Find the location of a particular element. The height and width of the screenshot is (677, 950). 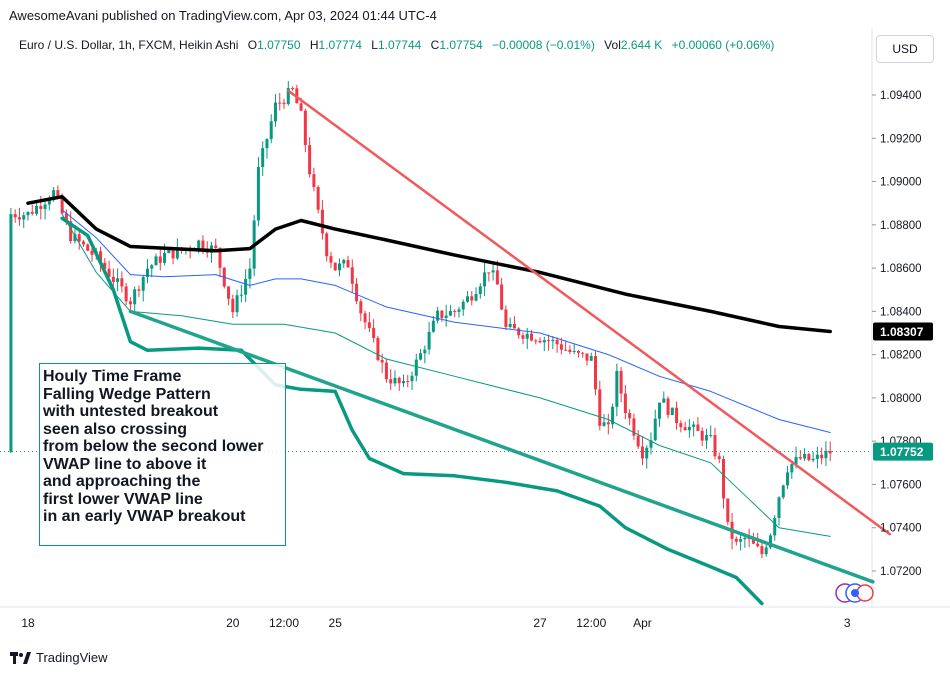

price-tick-label: 1.07600 is located at coordinates (901, 485).